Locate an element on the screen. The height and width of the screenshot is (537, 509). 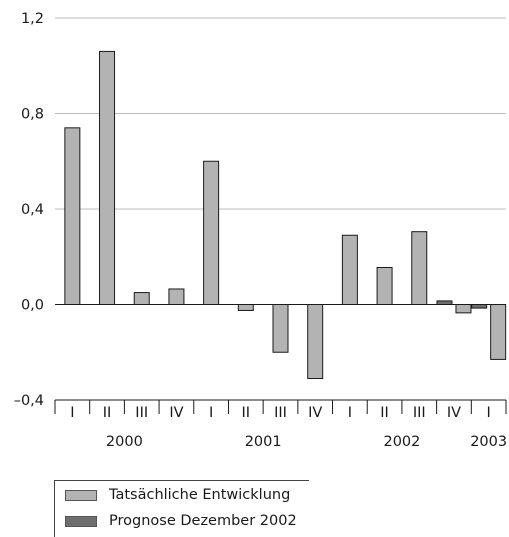
legend-label-actual: Tatsächliche Entwicklung is located at coordinates (200, 495).